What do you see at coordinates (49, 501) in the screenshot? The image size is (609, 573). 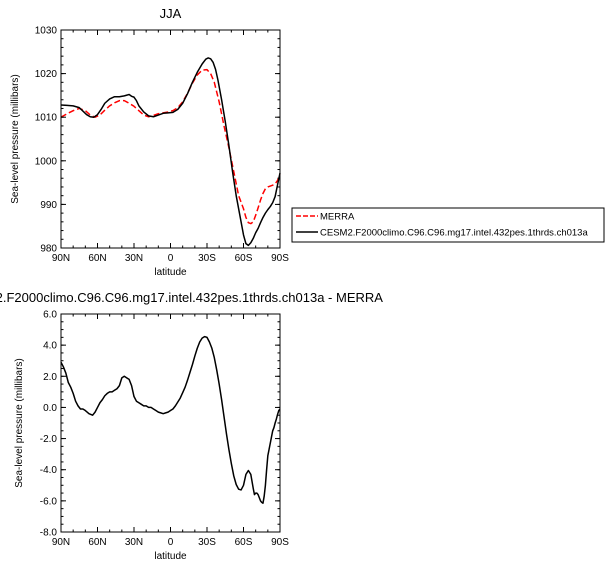 I see `y-tick-label: -6.0` at bounding box center [49, 501].